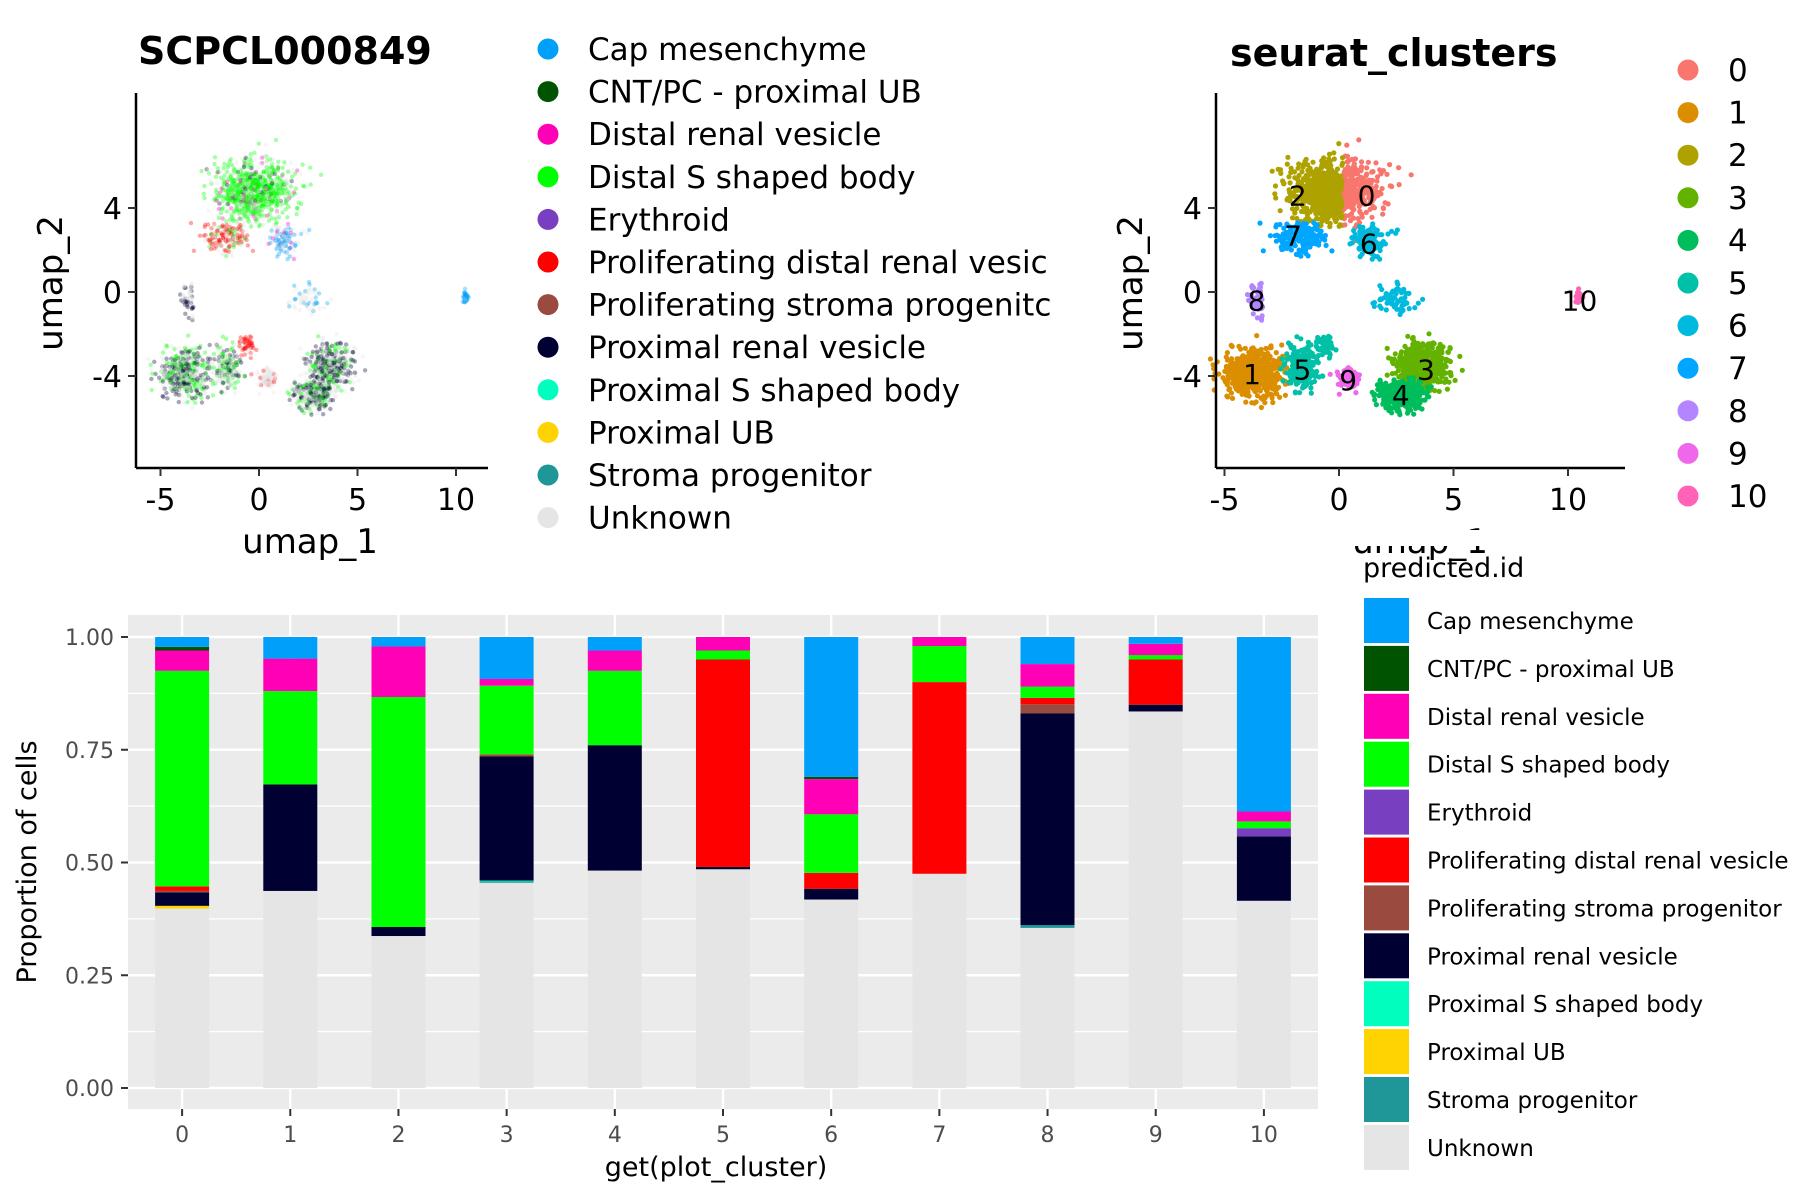 Image resolution: width=1800 pixels, height=1200 pixels. Describe the element at coordinates (548, 177) in the screenshot. I see `legend-dot` at that location.